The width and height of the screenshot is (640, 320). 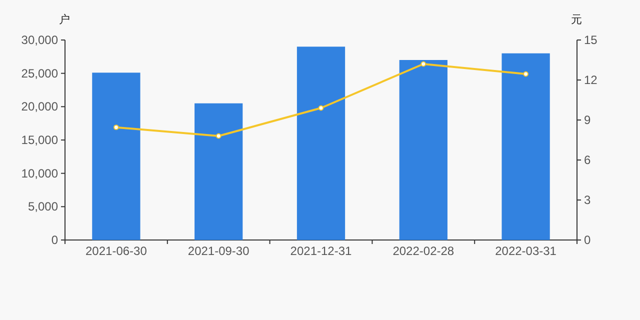 What do you see at coordinates (526, 251) in the screenshot?
I see `x-tick-label: 2022-03-31` at bounding box center [526, 251].